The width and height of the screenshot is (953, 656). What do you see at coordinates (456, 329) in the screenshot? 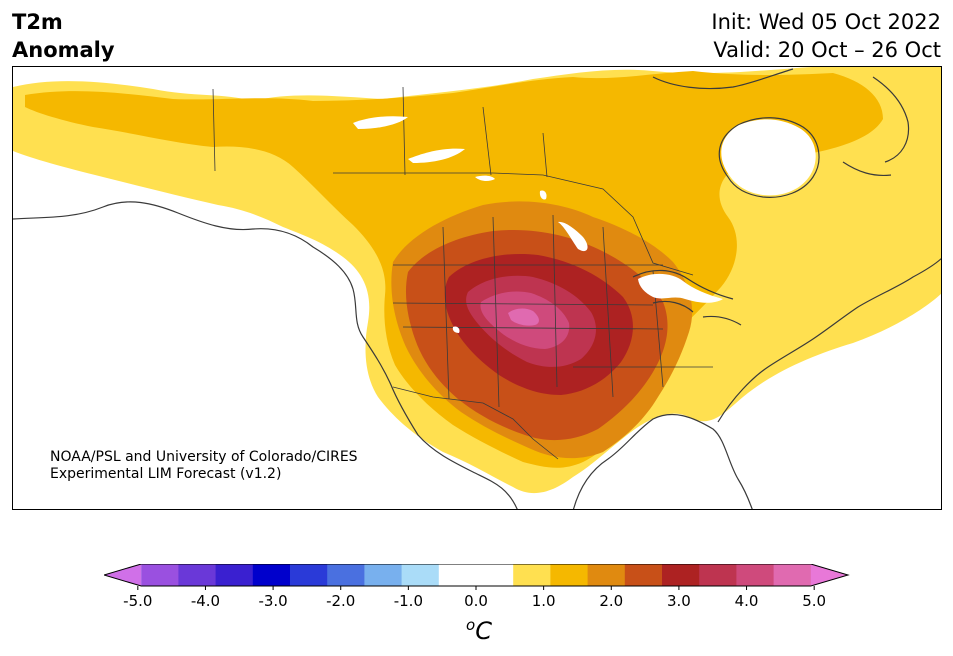
I see `great-salt-lake` at bounding box center [456, 329].